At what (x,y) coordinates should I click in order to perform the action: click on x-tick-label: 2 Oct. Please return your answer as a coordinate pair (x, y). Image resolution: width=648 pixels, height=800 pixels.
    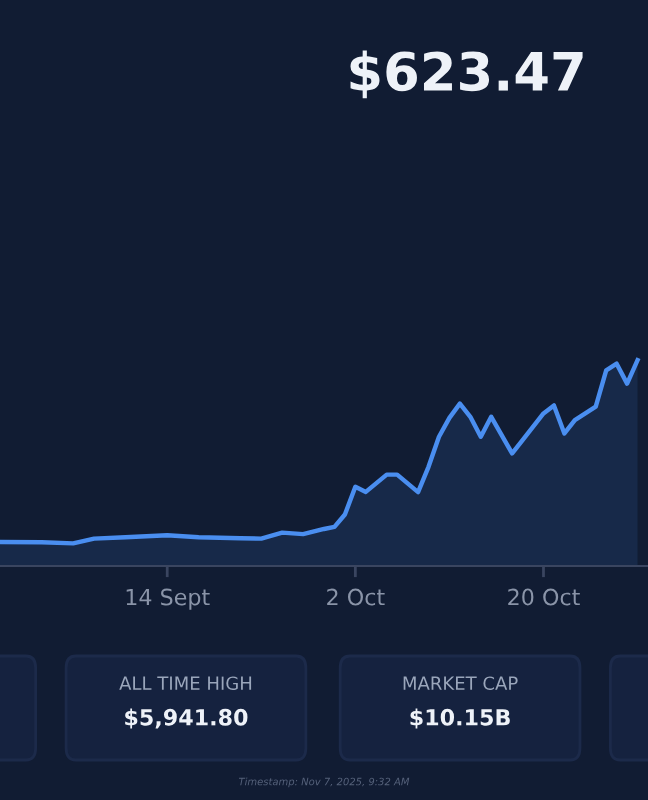
    Looking at the image, I should click on (356, 597).